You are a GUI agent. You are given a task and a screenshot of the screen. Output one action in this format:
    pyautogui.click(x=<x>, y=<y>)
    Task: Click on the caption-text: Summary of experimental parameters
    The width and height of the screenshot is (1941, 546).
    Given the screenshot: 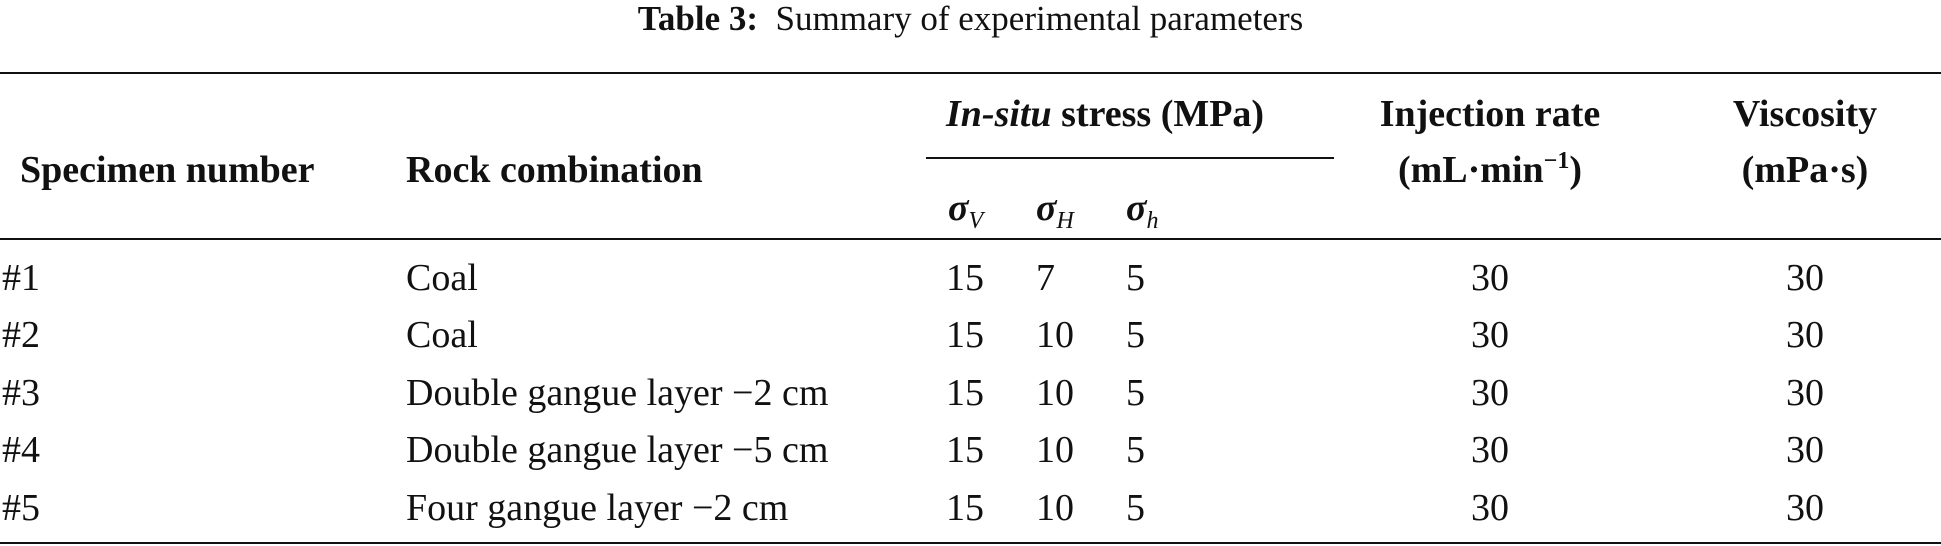 What is the action you would take?
    pyautogui.click(x=1039, y=19)
    